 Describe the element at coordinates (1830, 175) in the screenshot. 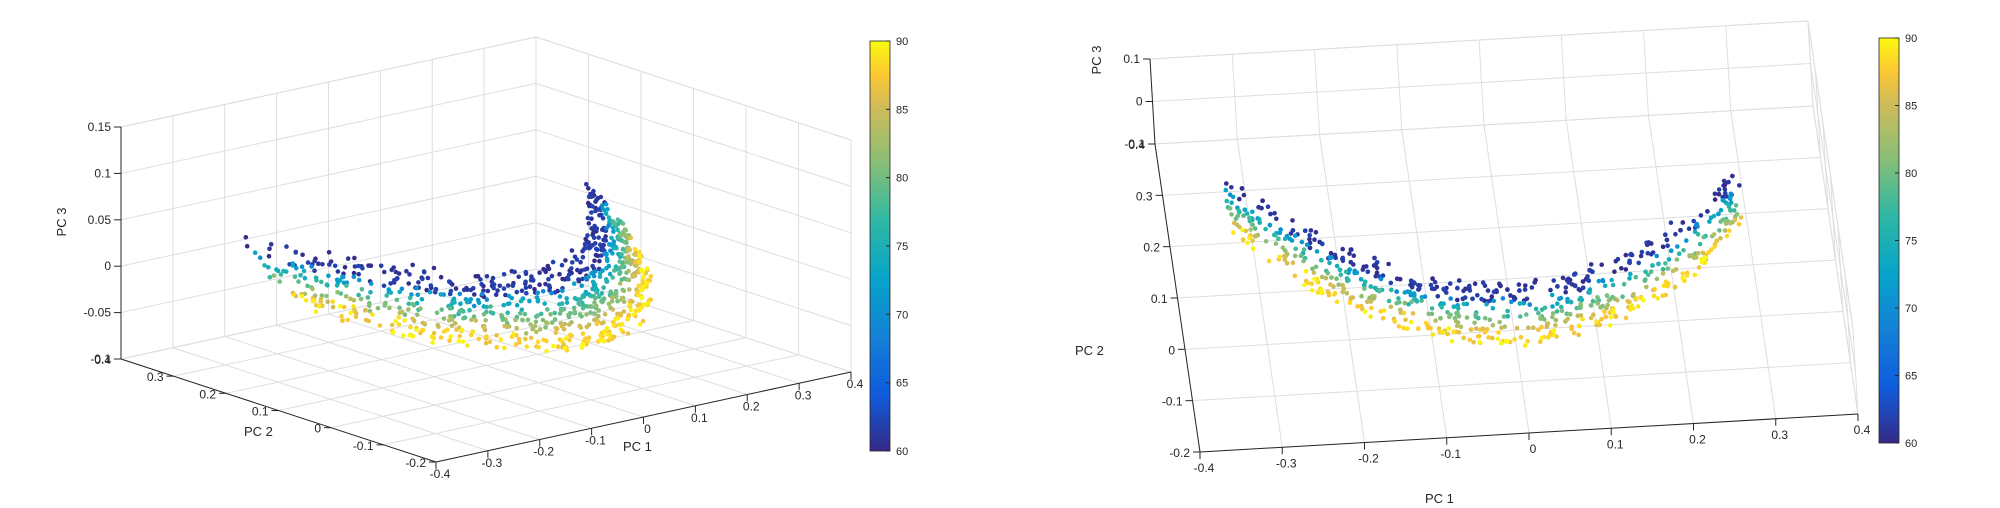

I see `box-edge` at that location.